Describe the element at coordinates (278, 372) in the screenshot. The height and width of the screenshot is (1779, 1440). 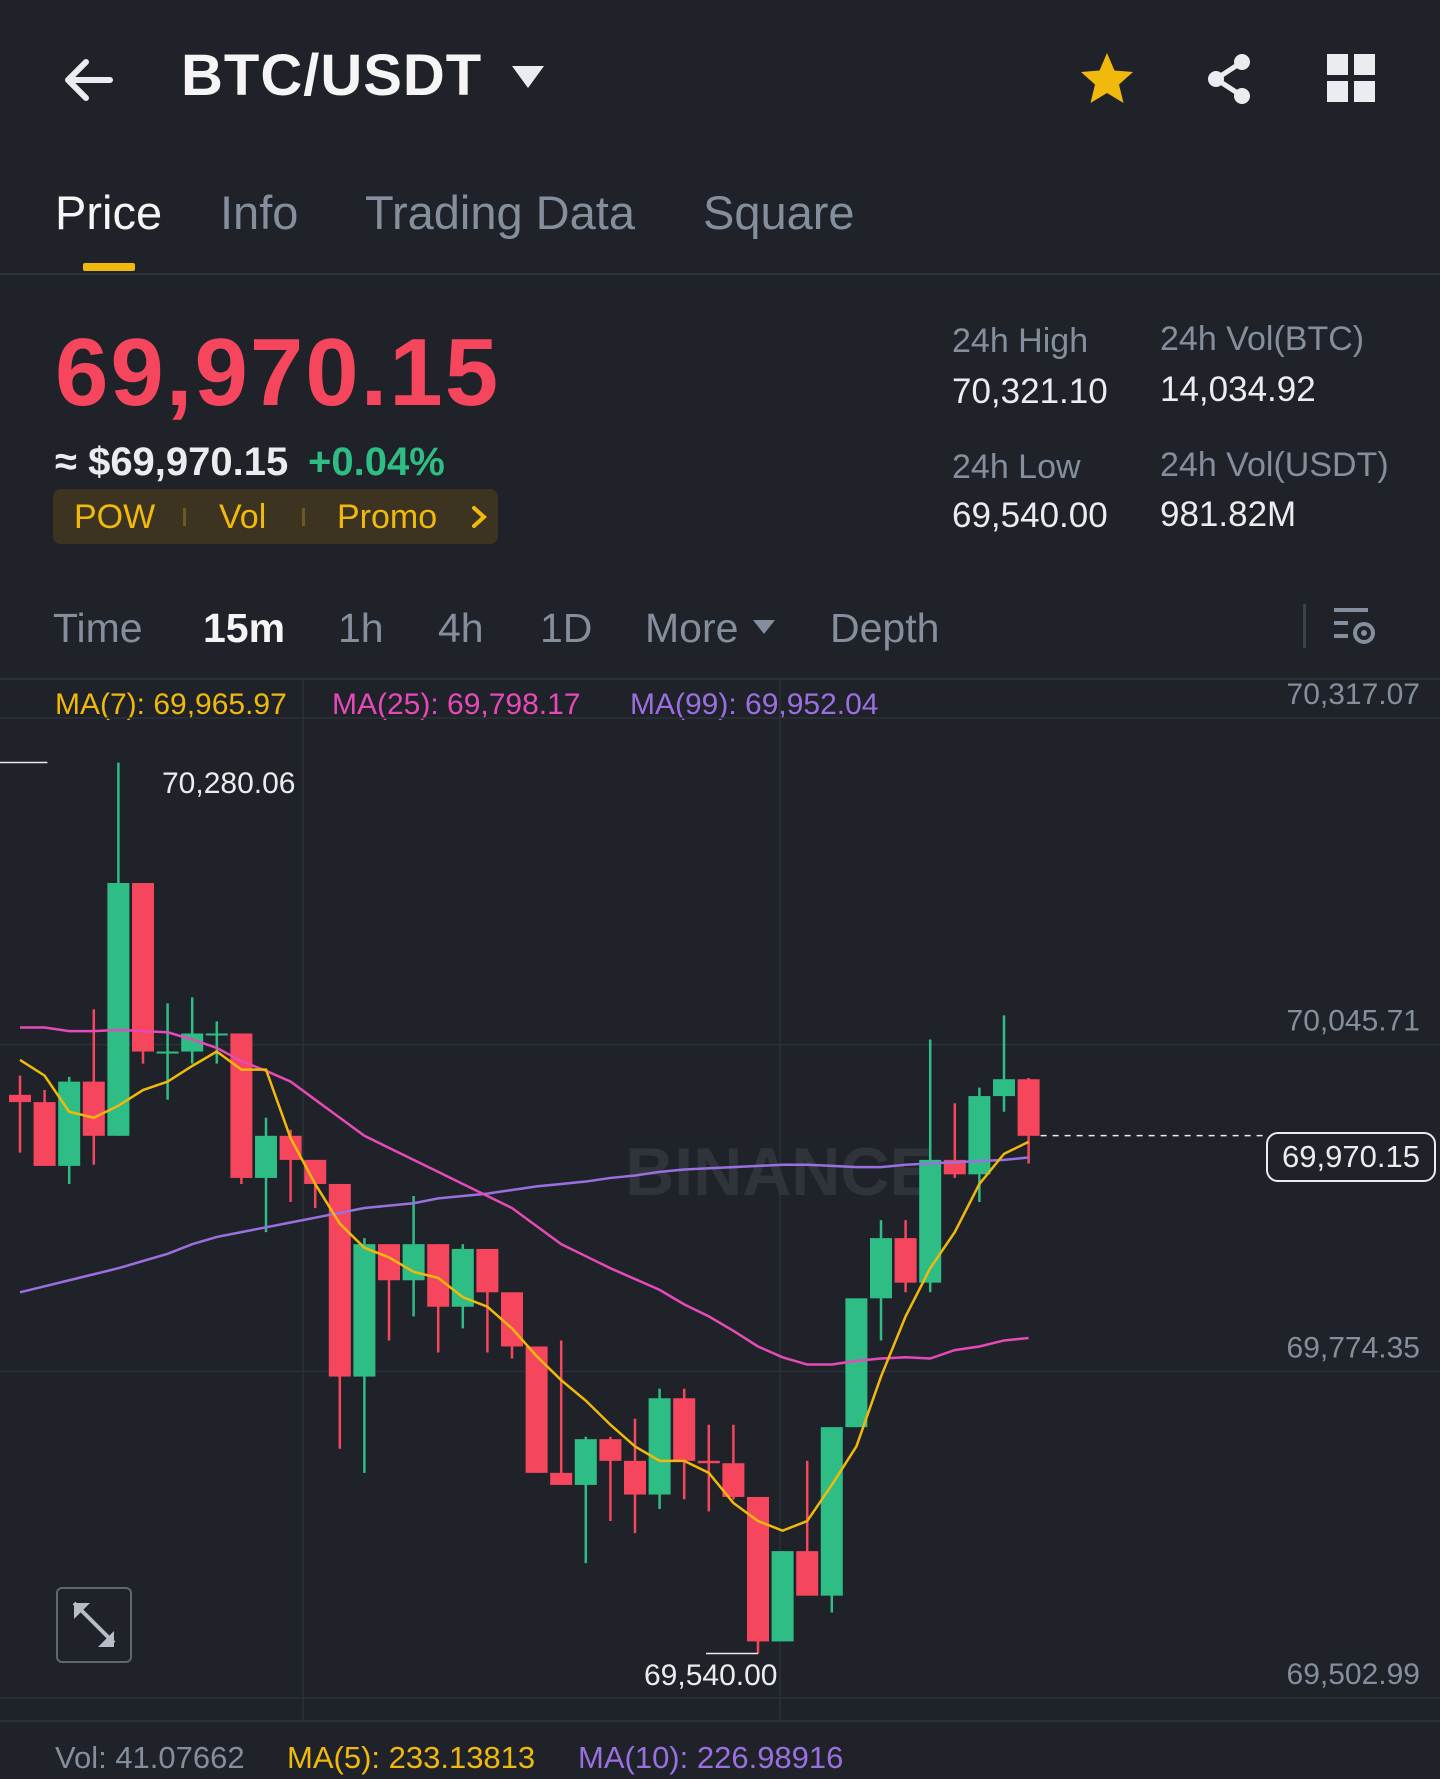
I see `last-price: 69,970.15` at that location.